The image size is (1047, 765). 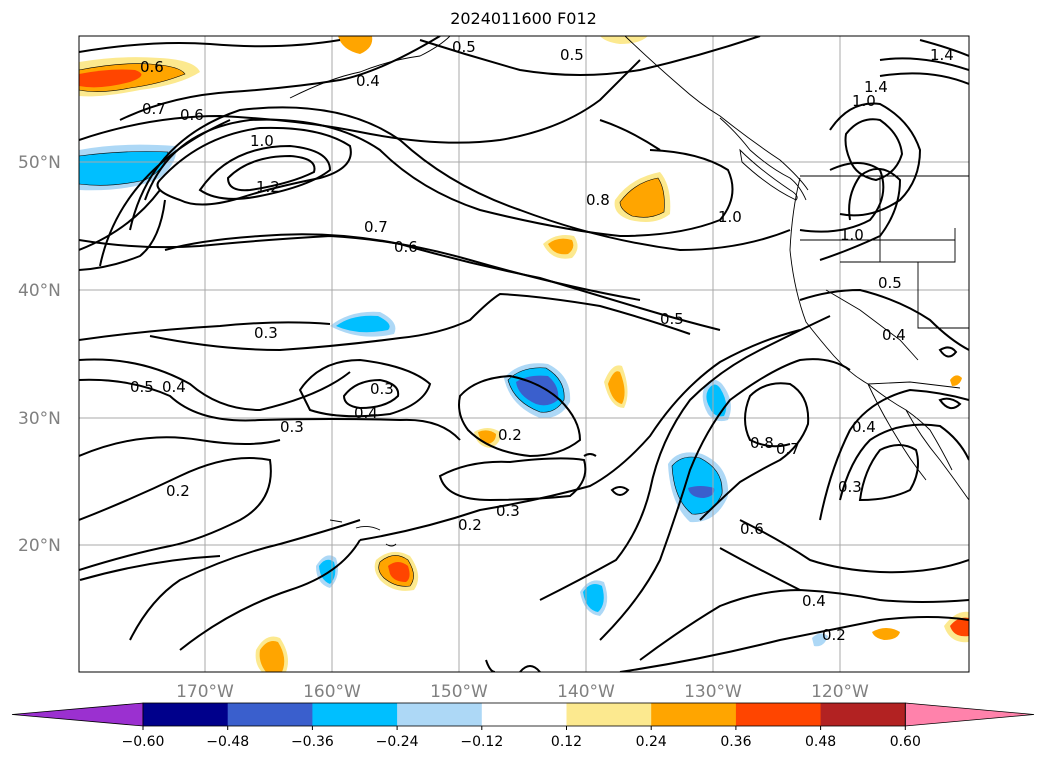 I want to click on bc-coast, so click(x=763, y=159).